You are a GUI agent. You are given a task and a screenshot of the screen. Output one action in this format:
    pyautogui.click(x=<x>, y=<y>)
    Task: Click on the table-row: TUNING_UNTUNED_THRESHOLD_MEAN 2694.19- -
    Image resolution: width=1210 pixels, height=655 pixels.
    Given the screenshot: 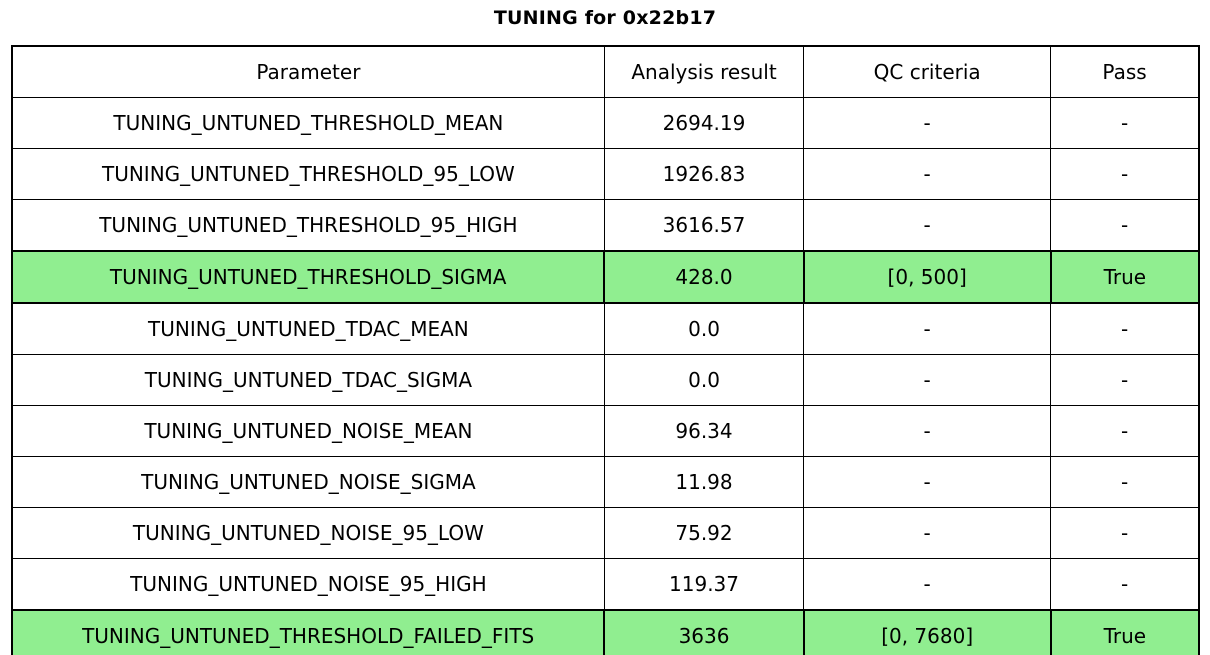 What is the action you would take?
    pyautogui.click(x=605, y=123)
    